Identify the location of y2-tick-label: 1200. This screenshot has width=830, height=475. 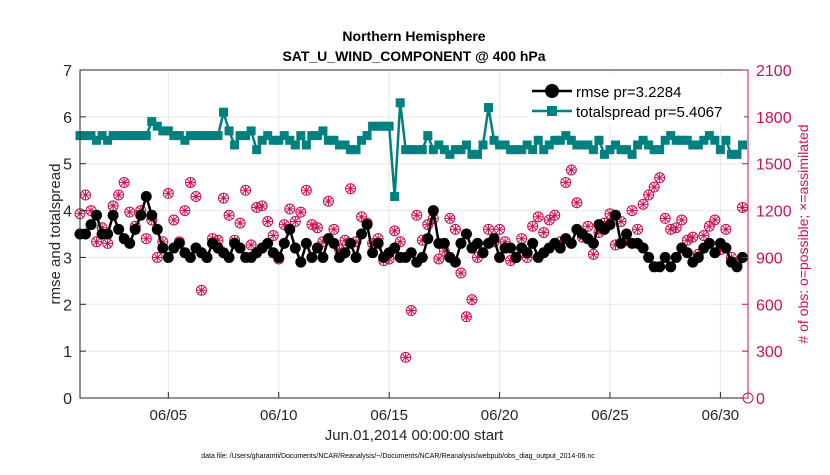
(774, 212).